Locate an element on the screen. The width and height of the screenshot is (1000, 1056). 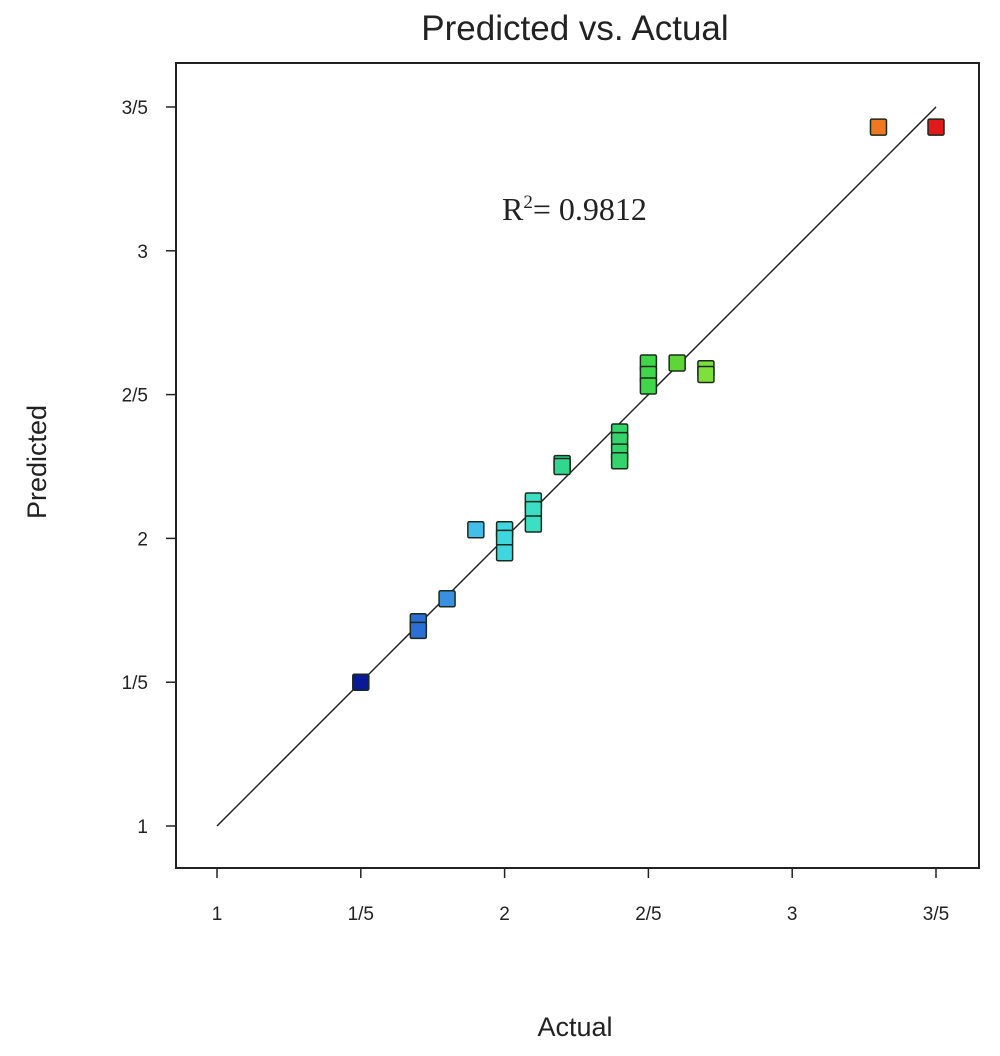
chart-title: Predicted vs. Actual is located at coordinates (574, 28).